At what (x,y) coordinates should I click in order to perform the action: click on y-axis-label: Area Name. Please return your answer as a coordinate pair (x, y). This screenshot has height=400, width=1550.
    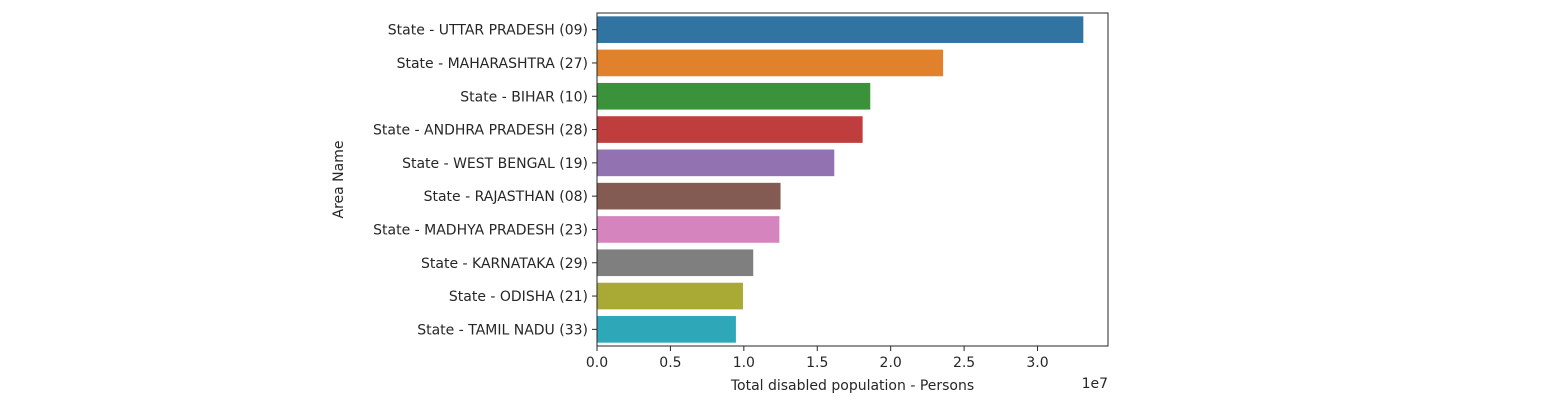
    Looking at the image, I should click on (339, 180).